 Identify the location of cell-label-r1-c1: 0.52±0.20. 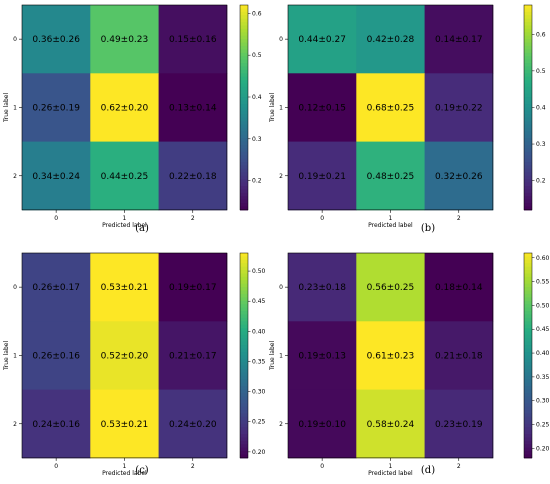
(125, 356).